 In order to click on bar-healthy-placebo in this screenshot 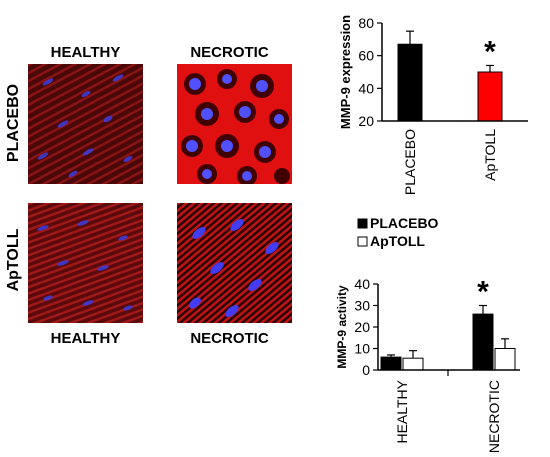, I will do `click(391, 363)`.